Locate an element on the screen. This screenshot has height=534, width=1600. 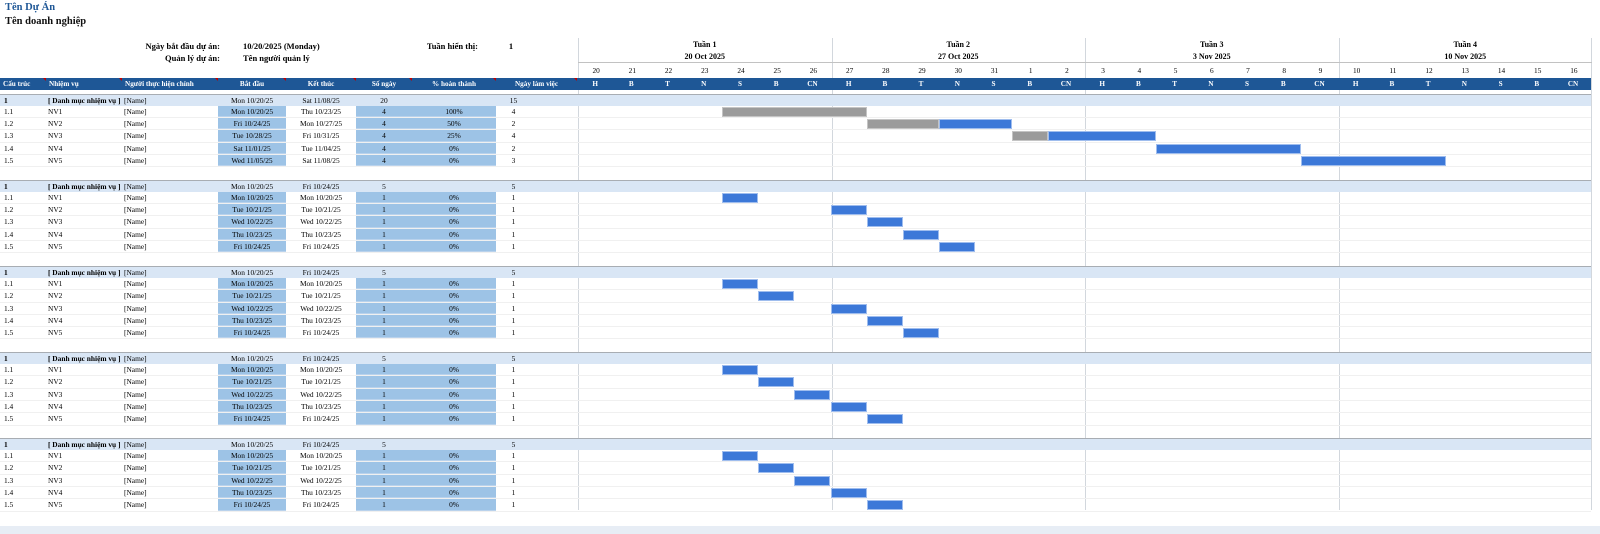
week-display-value: 1 is located at coordinates (511, 46).